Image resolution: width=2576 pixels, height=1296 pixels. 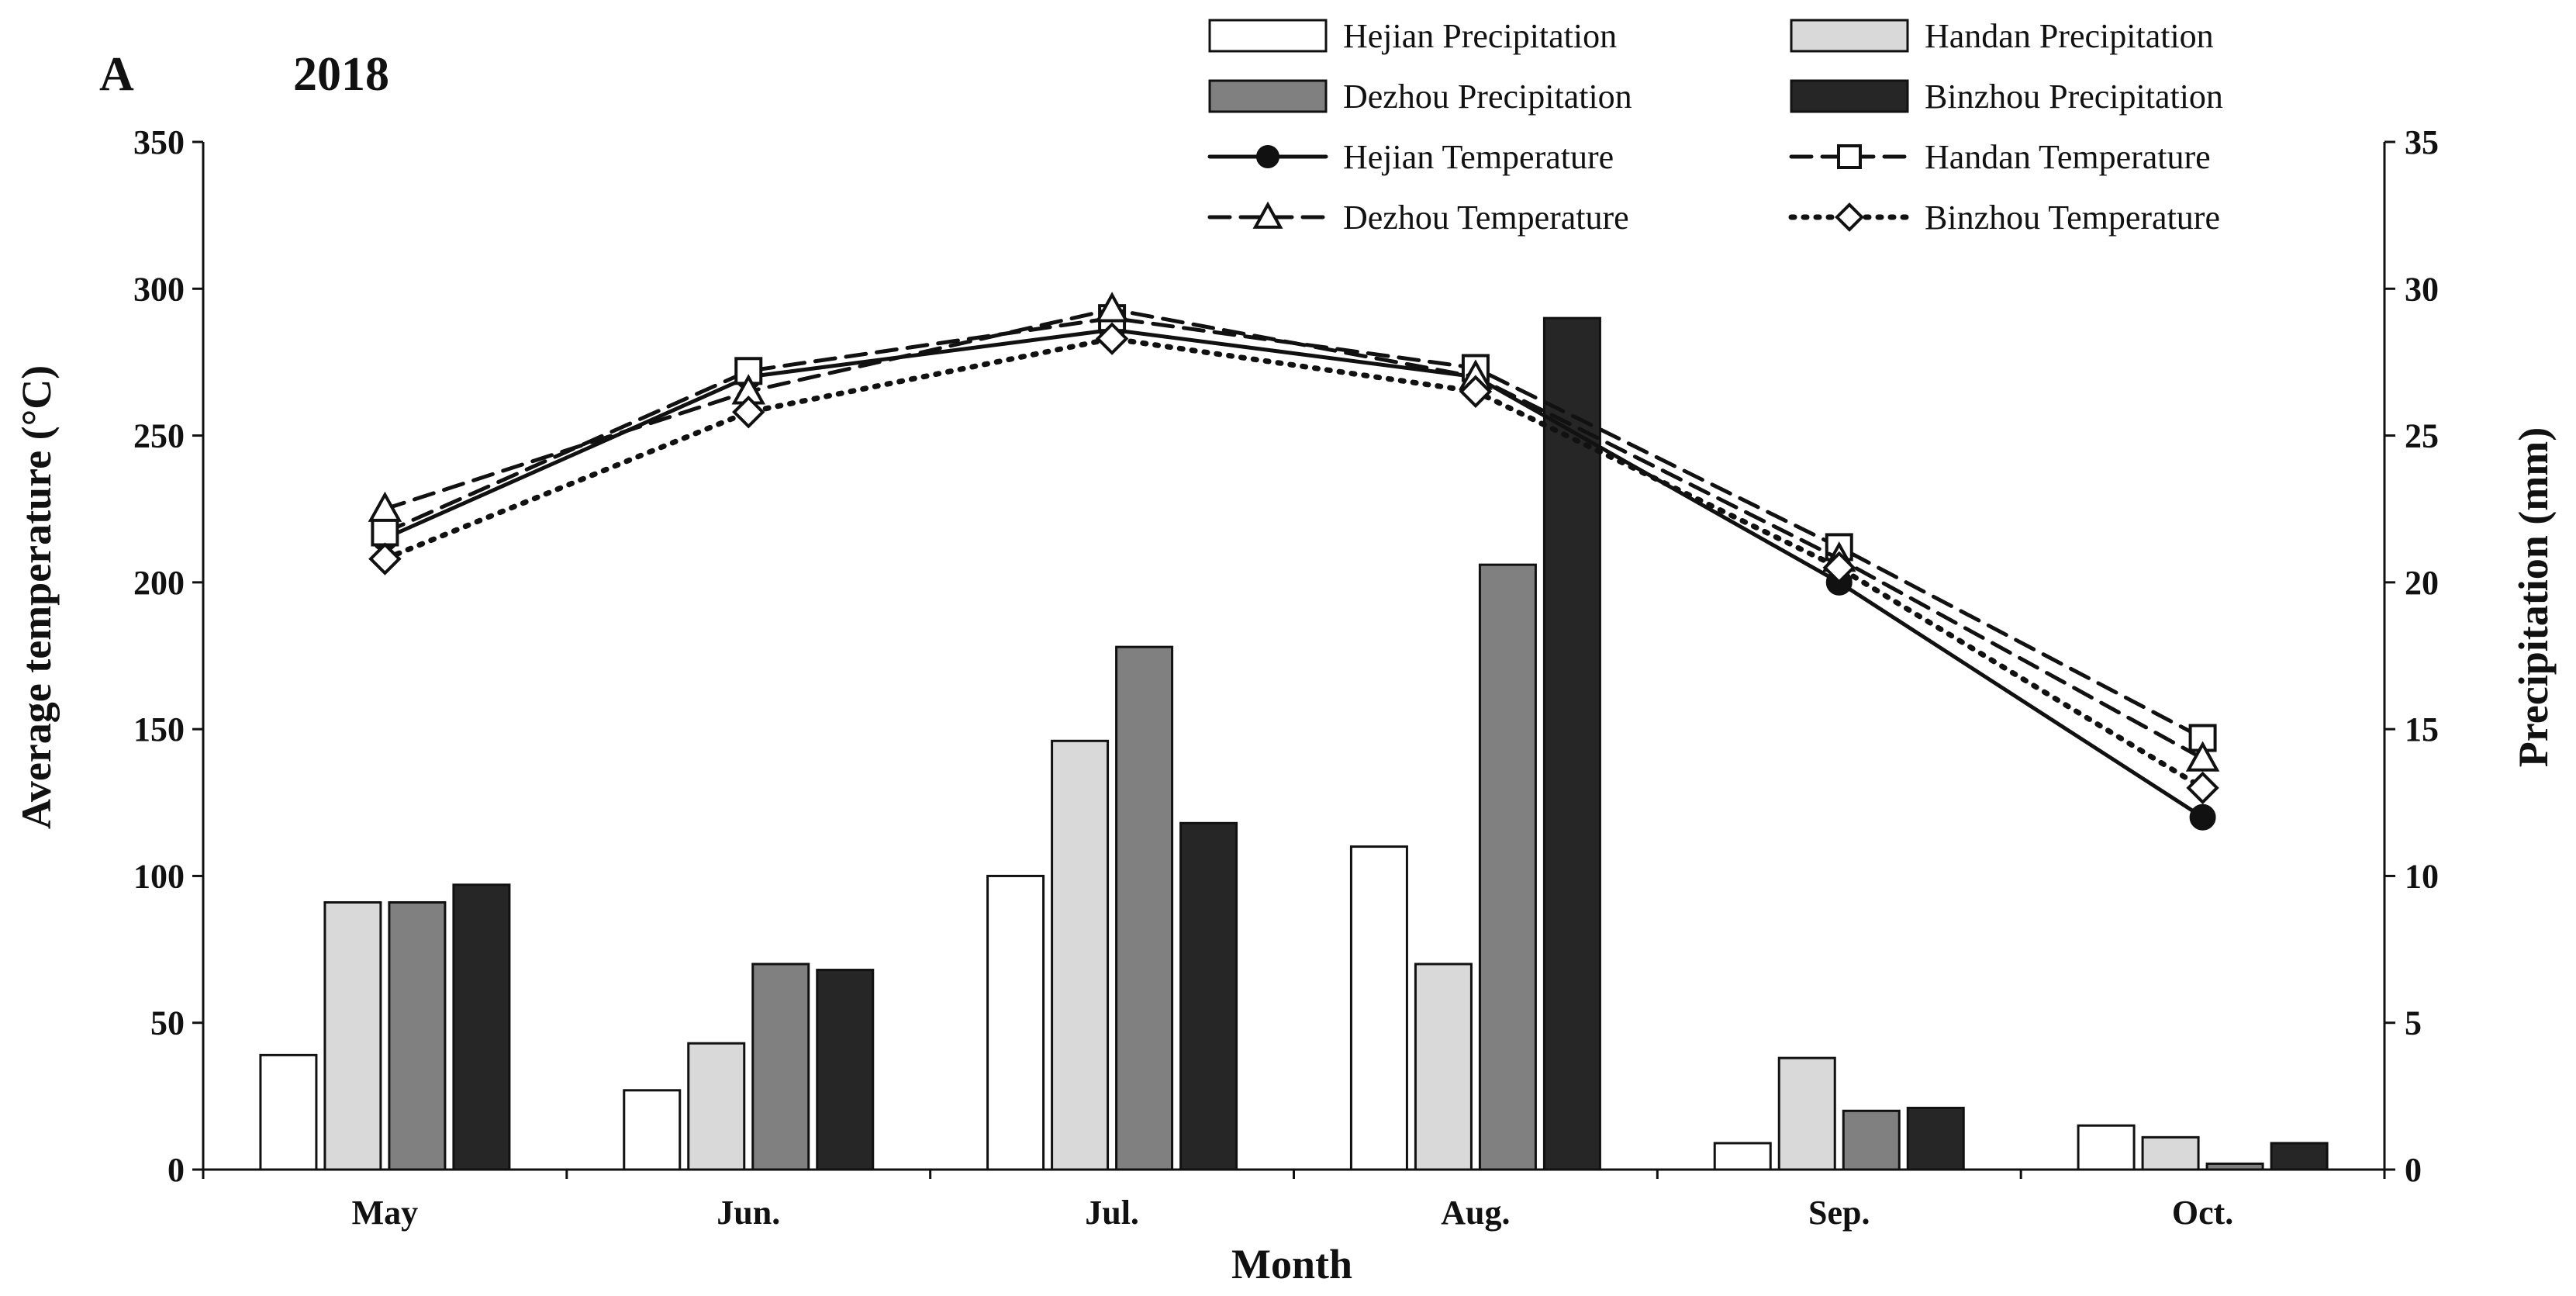 What do you see at coordinates (1112, 1213) in the screenshot?
I see `x-tick-label: Jul.` at bounding box center [1112, 1213].